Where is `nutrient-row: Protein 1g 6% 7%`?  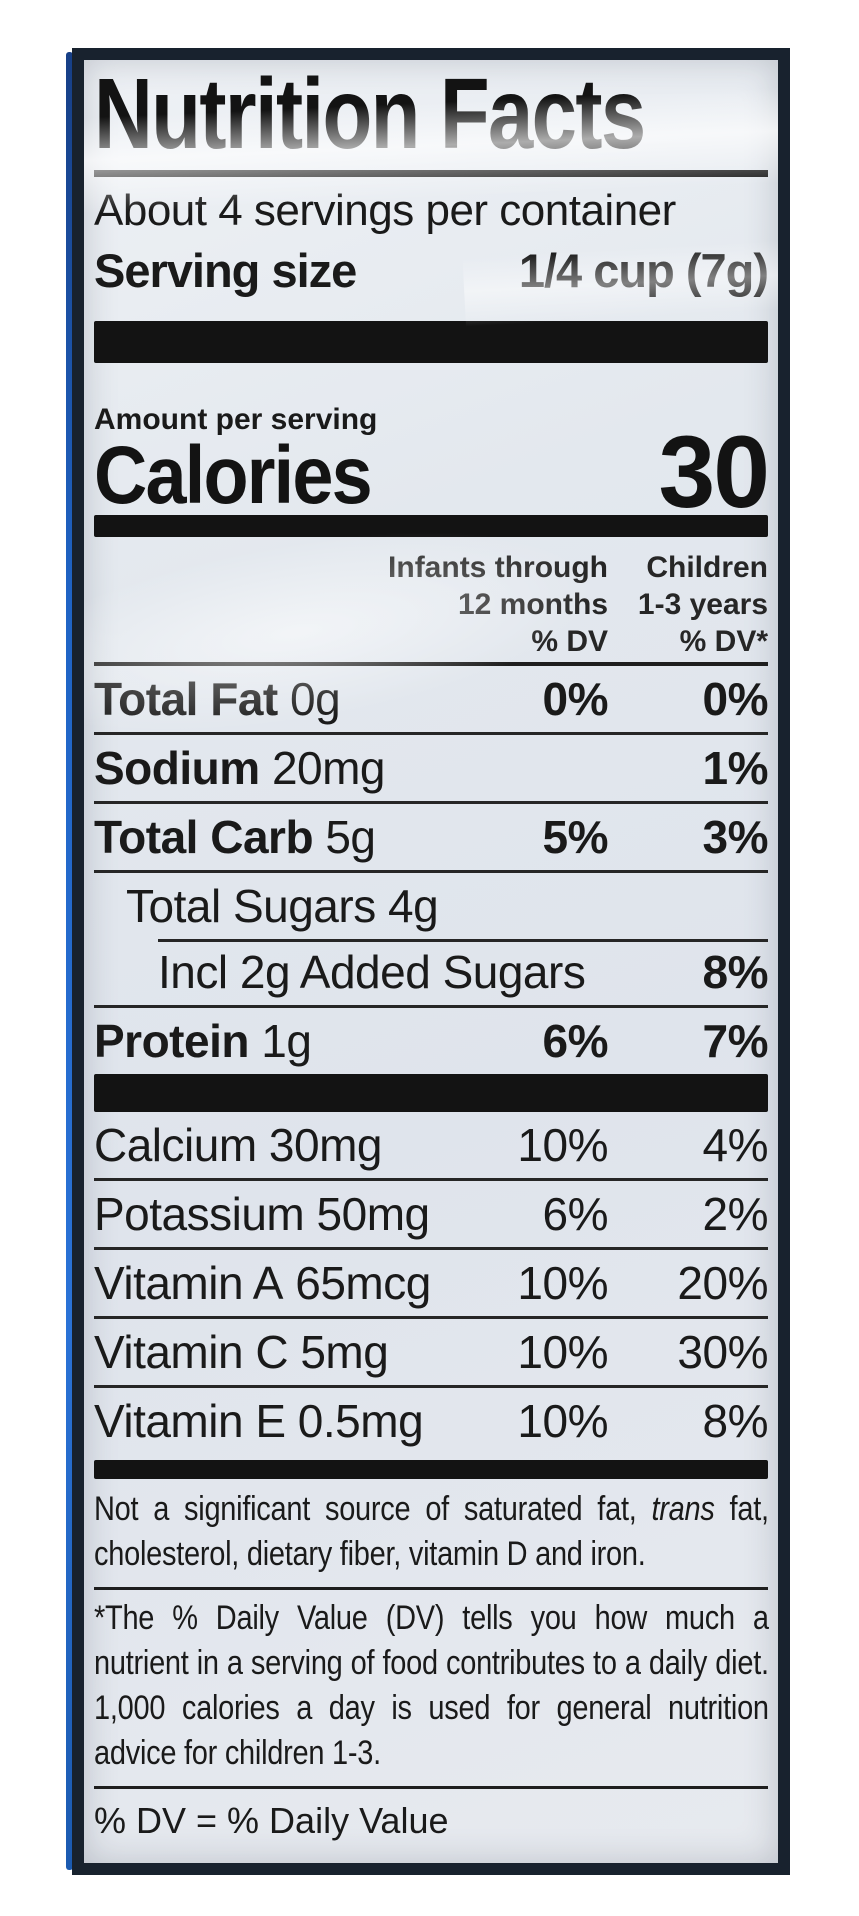 nutrient-row: Protein 1g 6% 7% is located at coordinates (431, 1039).